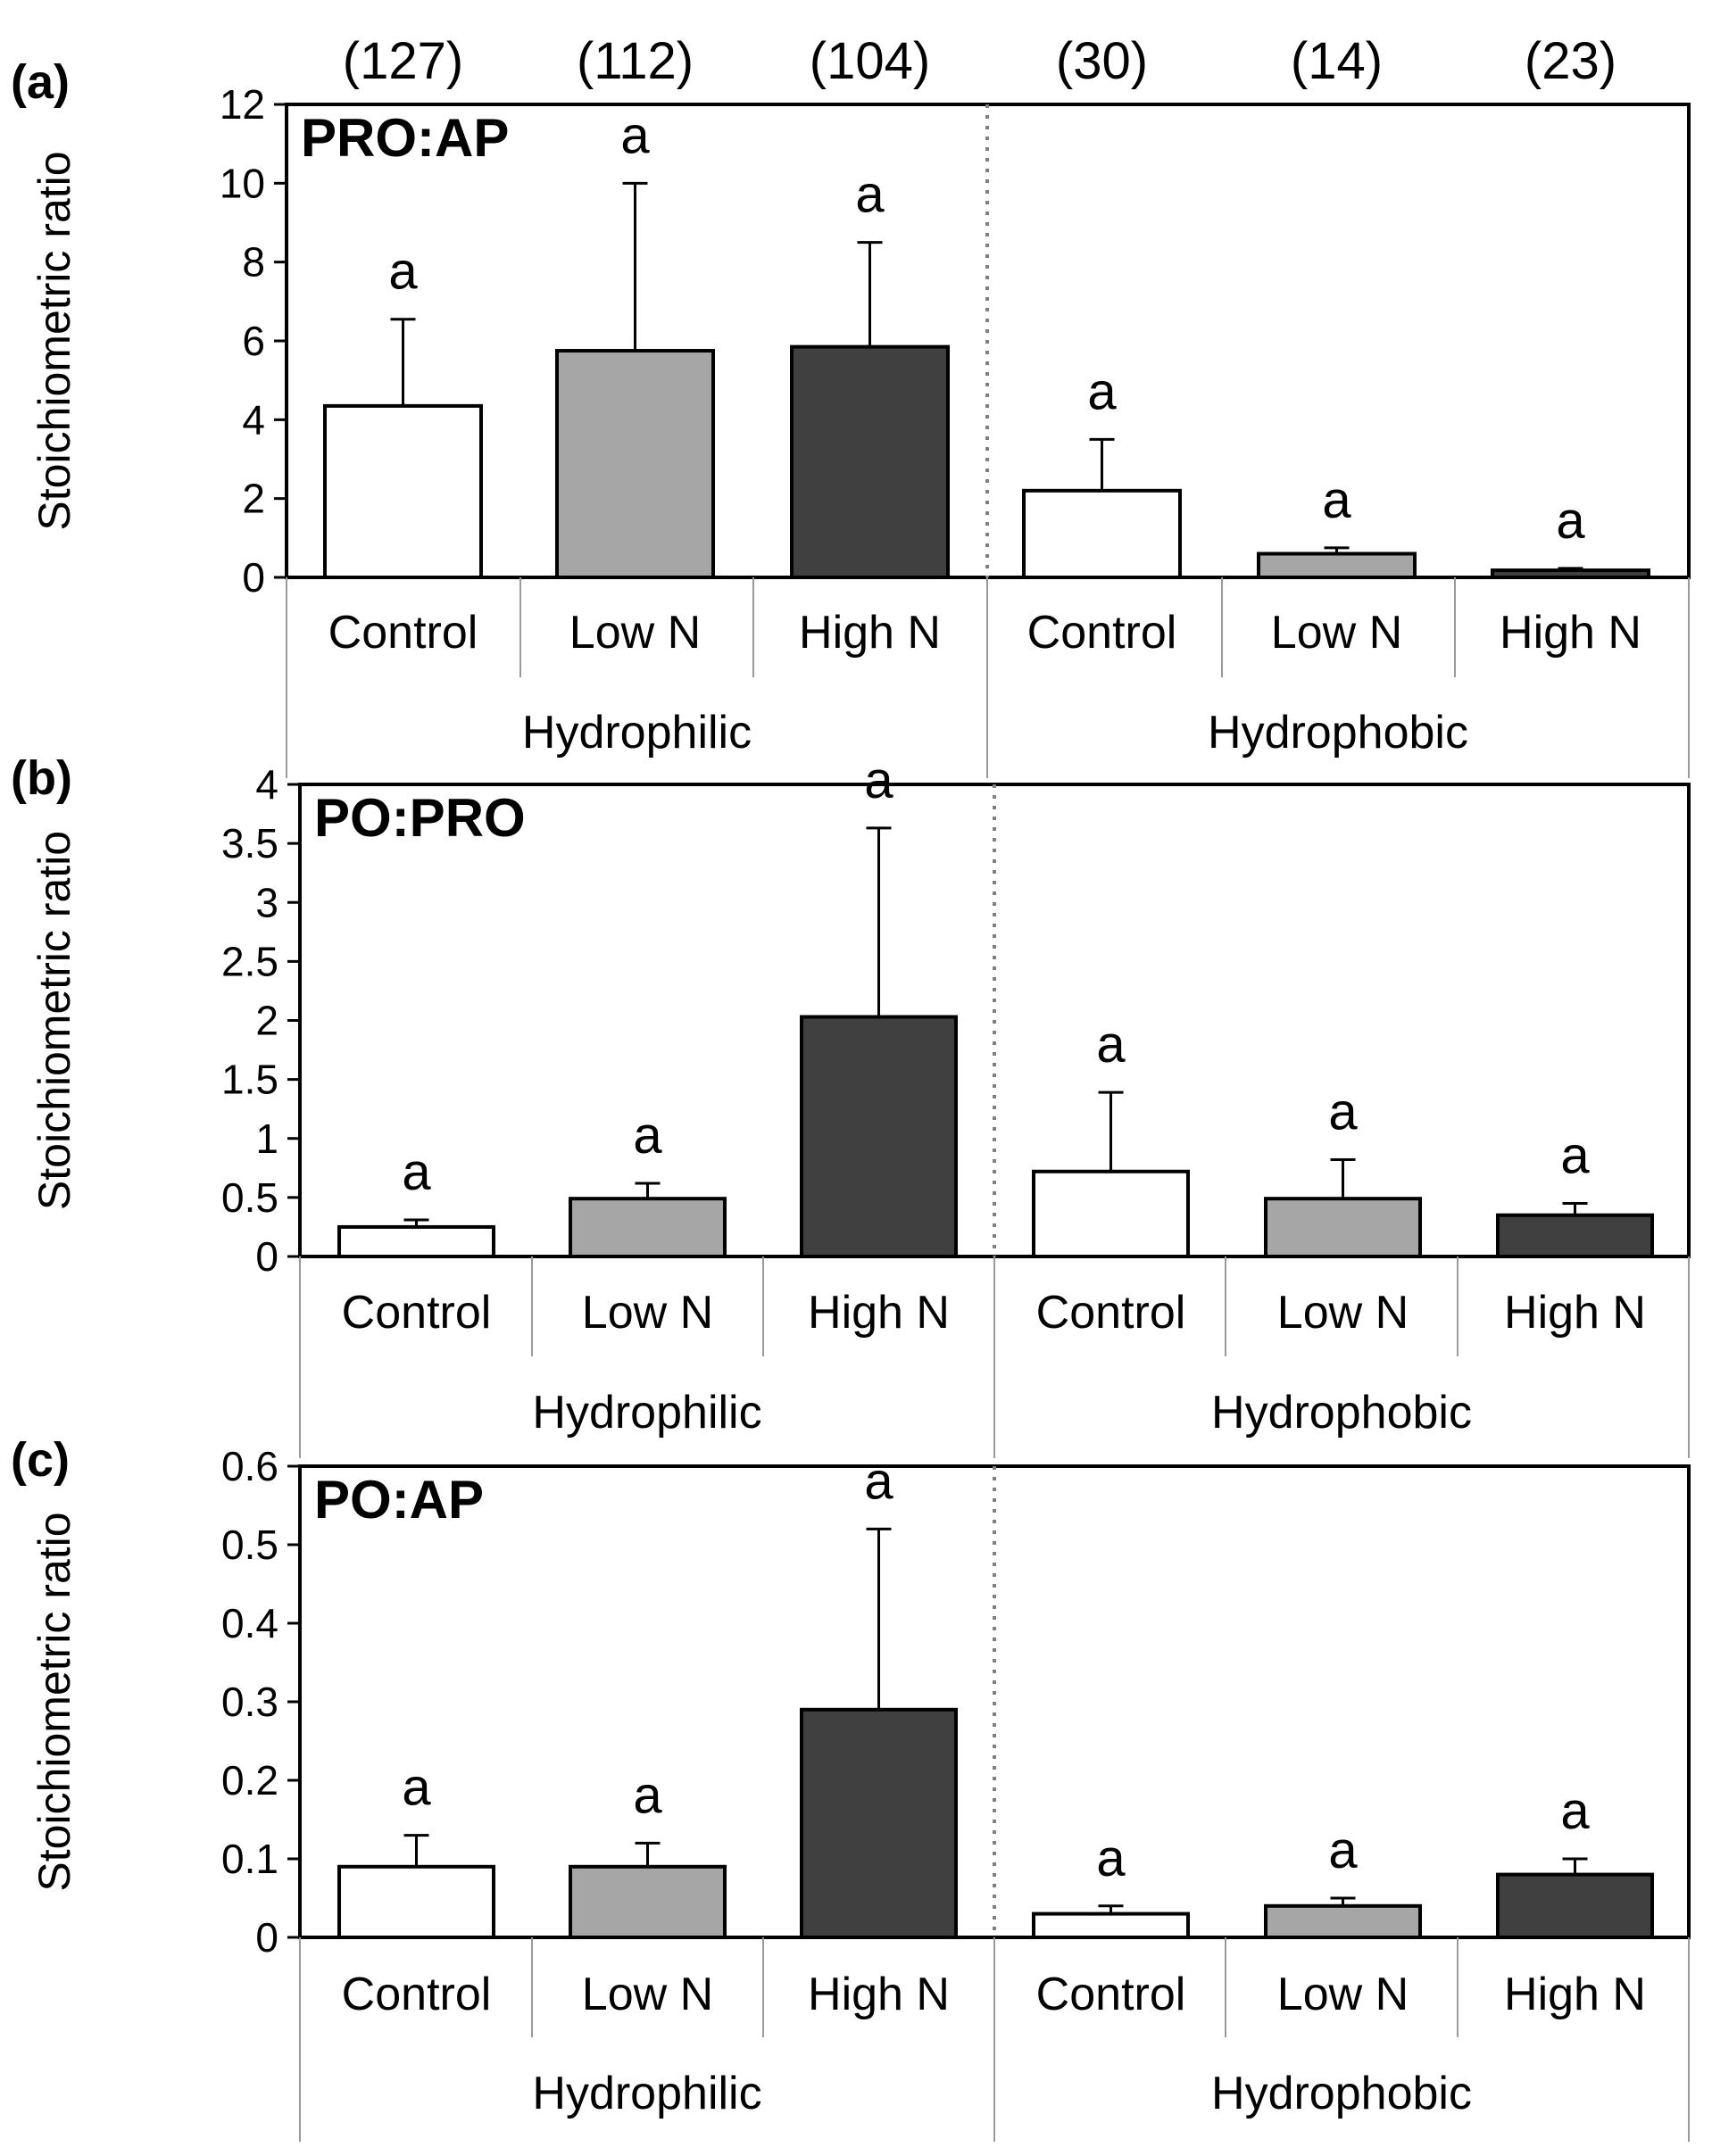 The width and height of the screenshot is (1712, 2156). What do you see at coordinates (40, 82) in the screenshot?
I see `panel-label: (a)` at bounding box center [40, 82].